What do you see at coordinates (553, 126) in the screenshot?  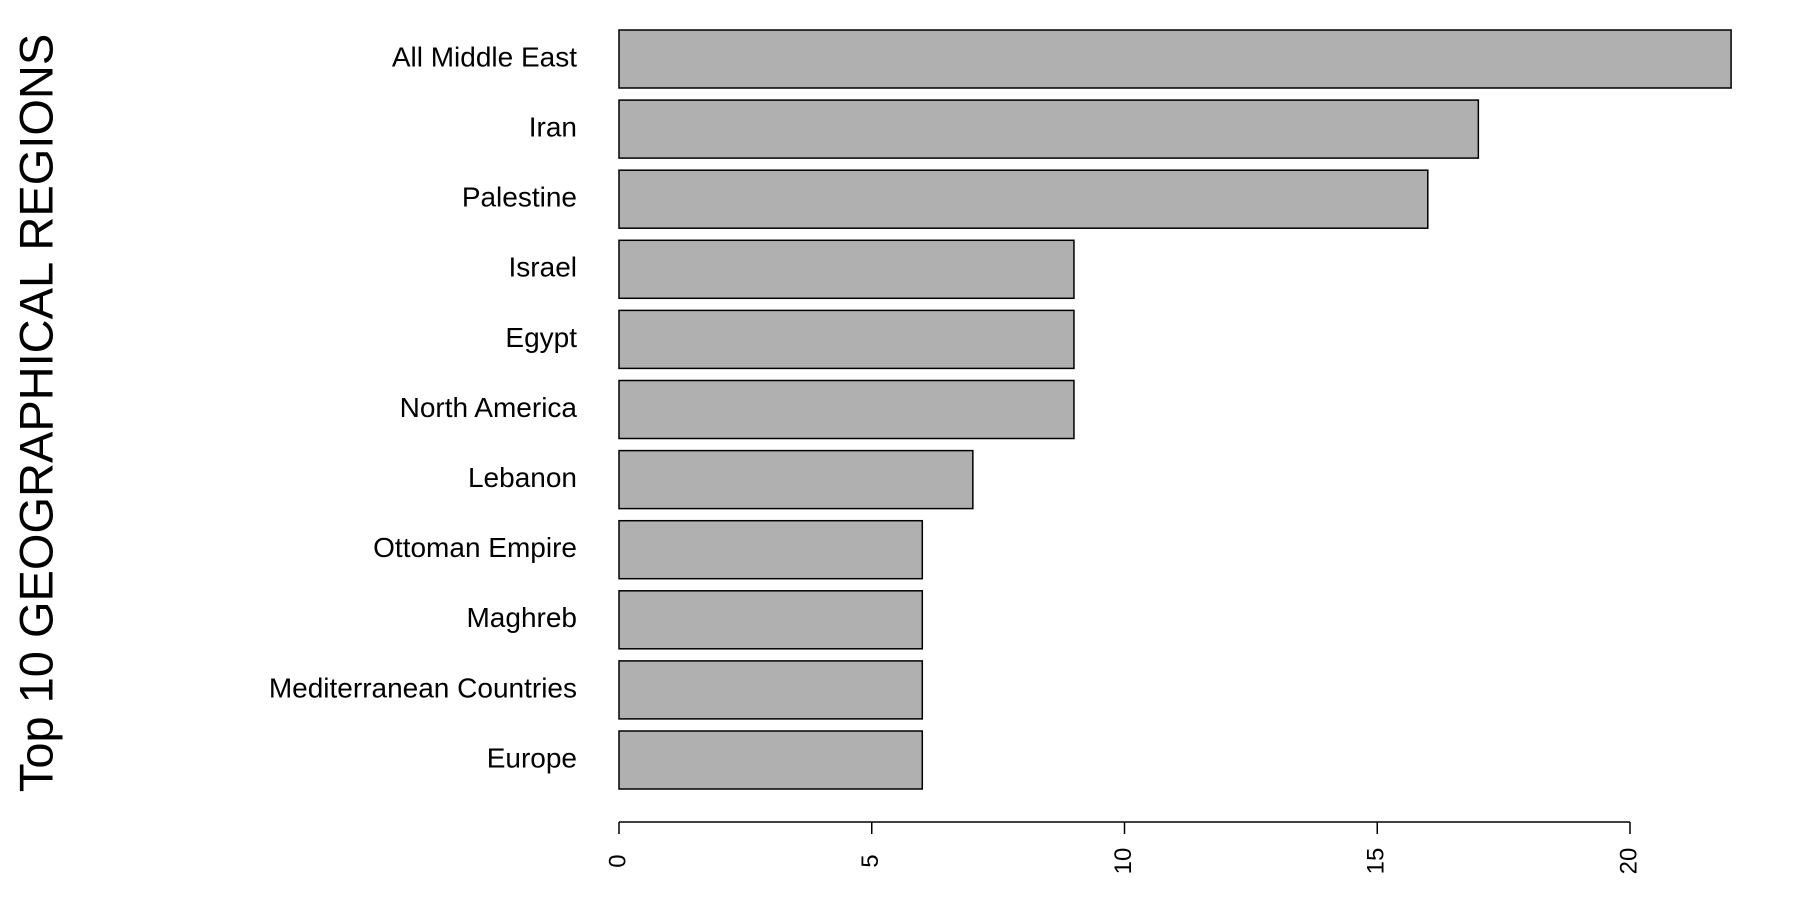 I see `category-label: Iran` at bounding box center [553, 126].